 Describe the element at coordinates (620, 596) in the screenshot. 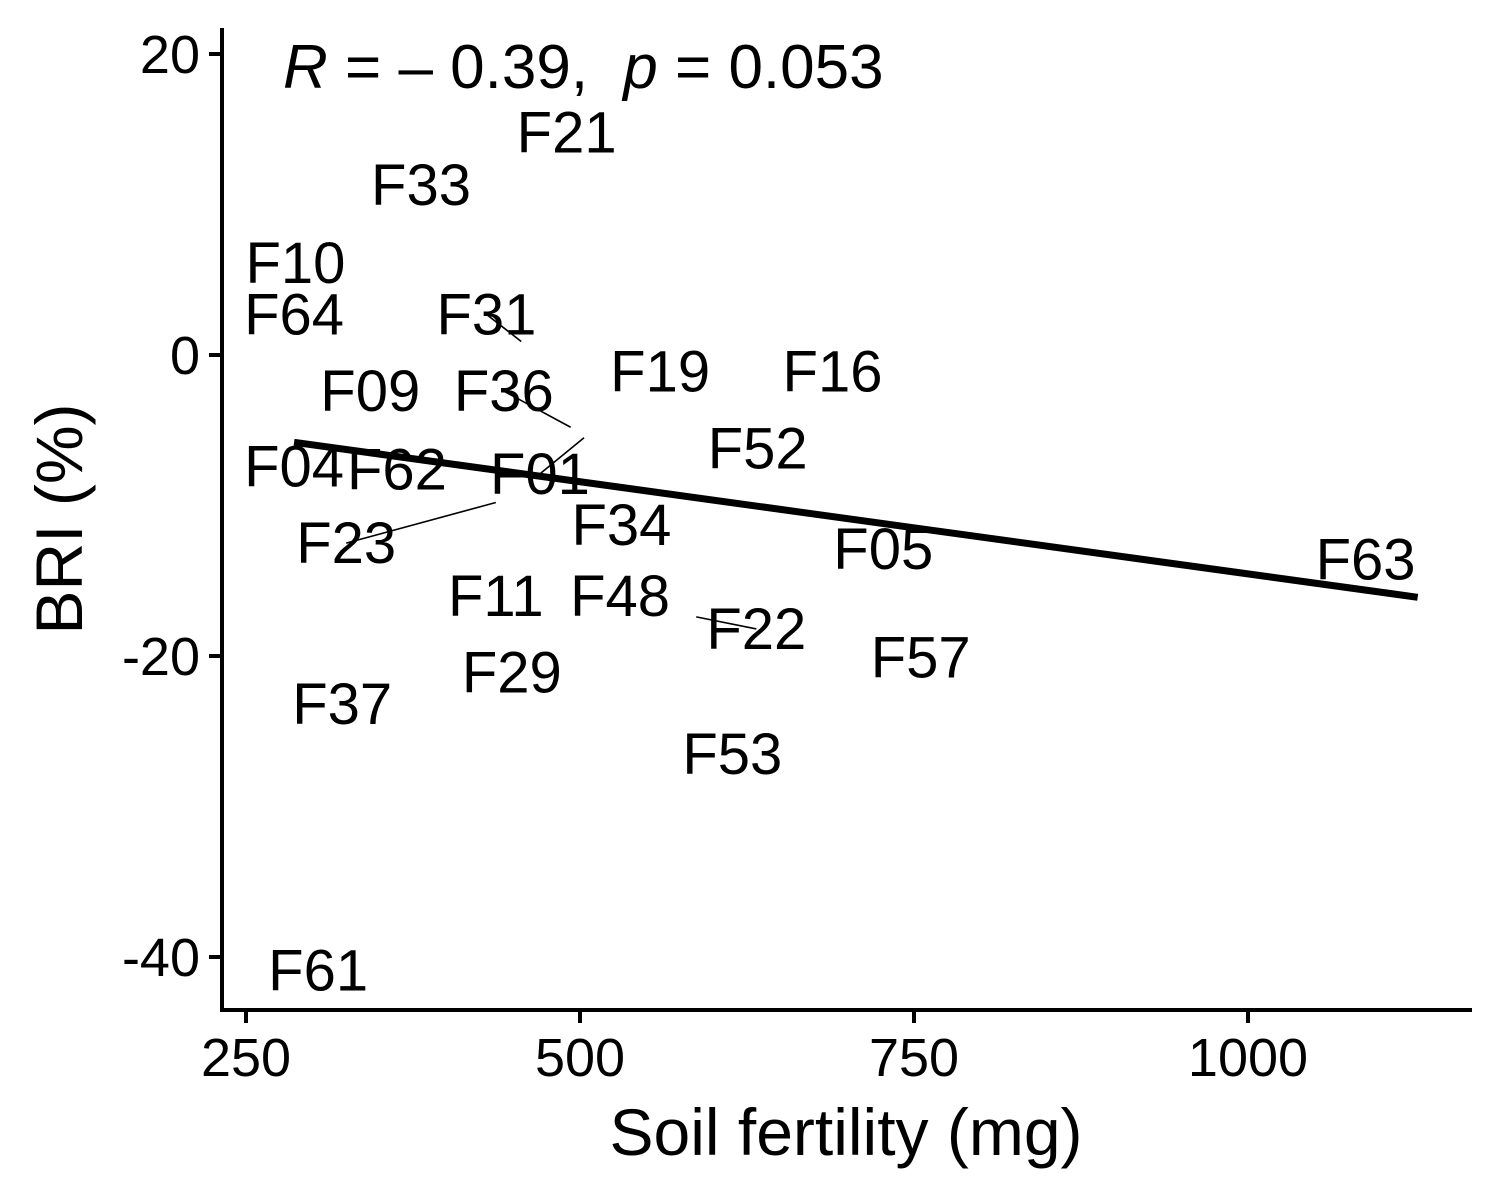

I see `point-label: F48` at that location.